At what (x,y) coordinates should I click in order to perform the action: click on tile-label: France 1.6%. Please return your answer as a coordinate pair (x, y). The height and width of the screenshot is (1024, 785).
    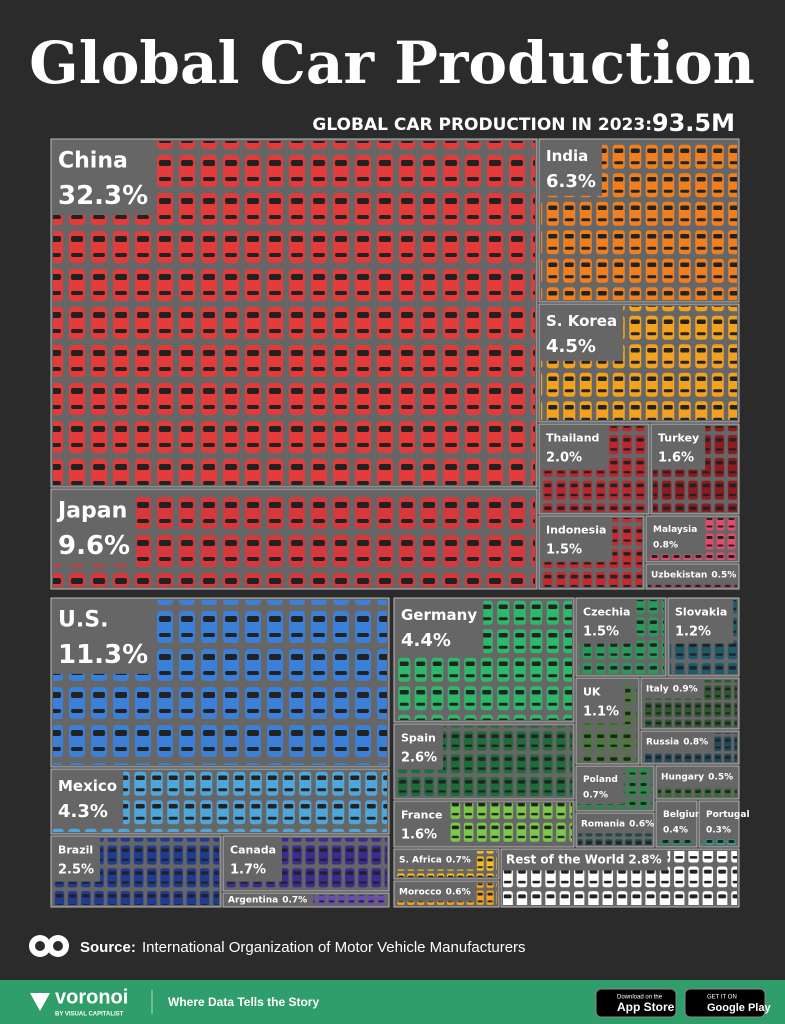
    Looking at the image, I should click on (422, 824).